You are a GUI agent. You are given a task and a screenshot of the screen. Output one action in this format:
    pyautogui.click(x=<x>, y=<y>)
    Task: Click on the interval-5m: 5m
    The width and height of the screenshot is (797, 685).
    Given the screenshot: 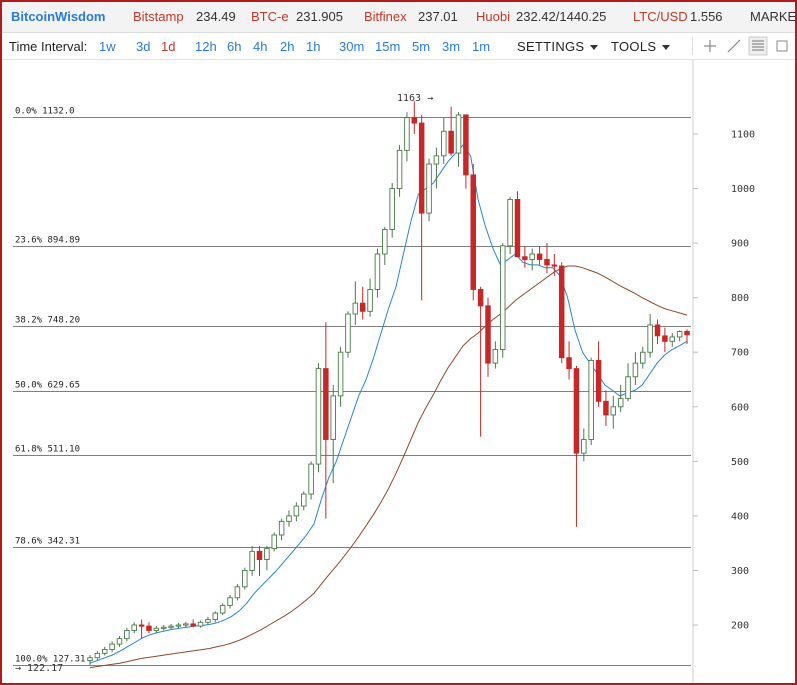 What is the action you would take?
    pyautogui.click(x=421, y=46)
    